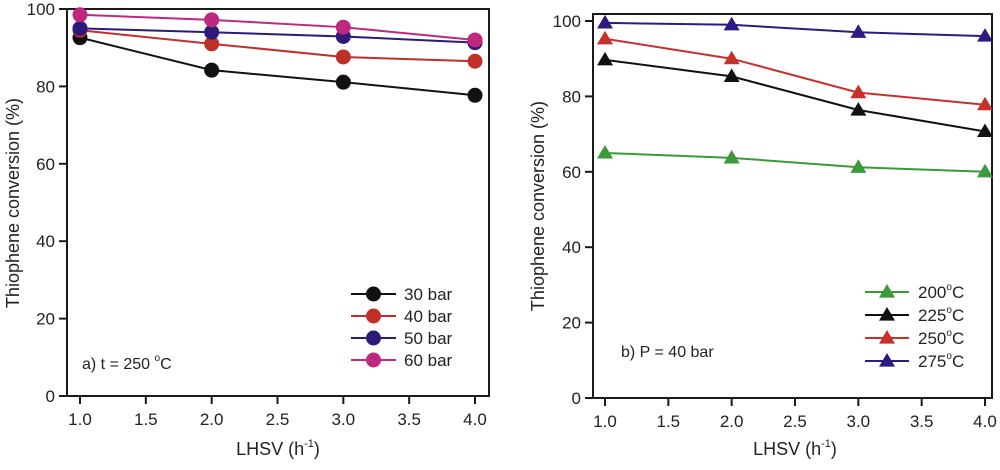  I want to click on legend-label: 40 bar, so click(428, 316).